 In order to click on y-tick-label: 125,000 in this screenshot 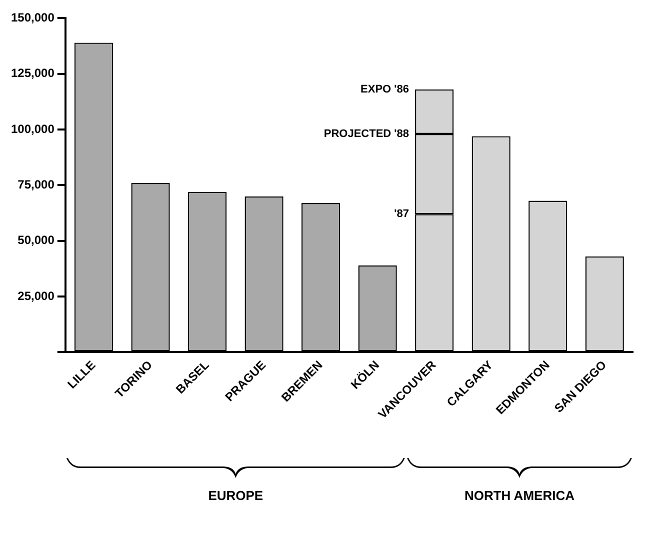, I will do `click(32, 73)`.